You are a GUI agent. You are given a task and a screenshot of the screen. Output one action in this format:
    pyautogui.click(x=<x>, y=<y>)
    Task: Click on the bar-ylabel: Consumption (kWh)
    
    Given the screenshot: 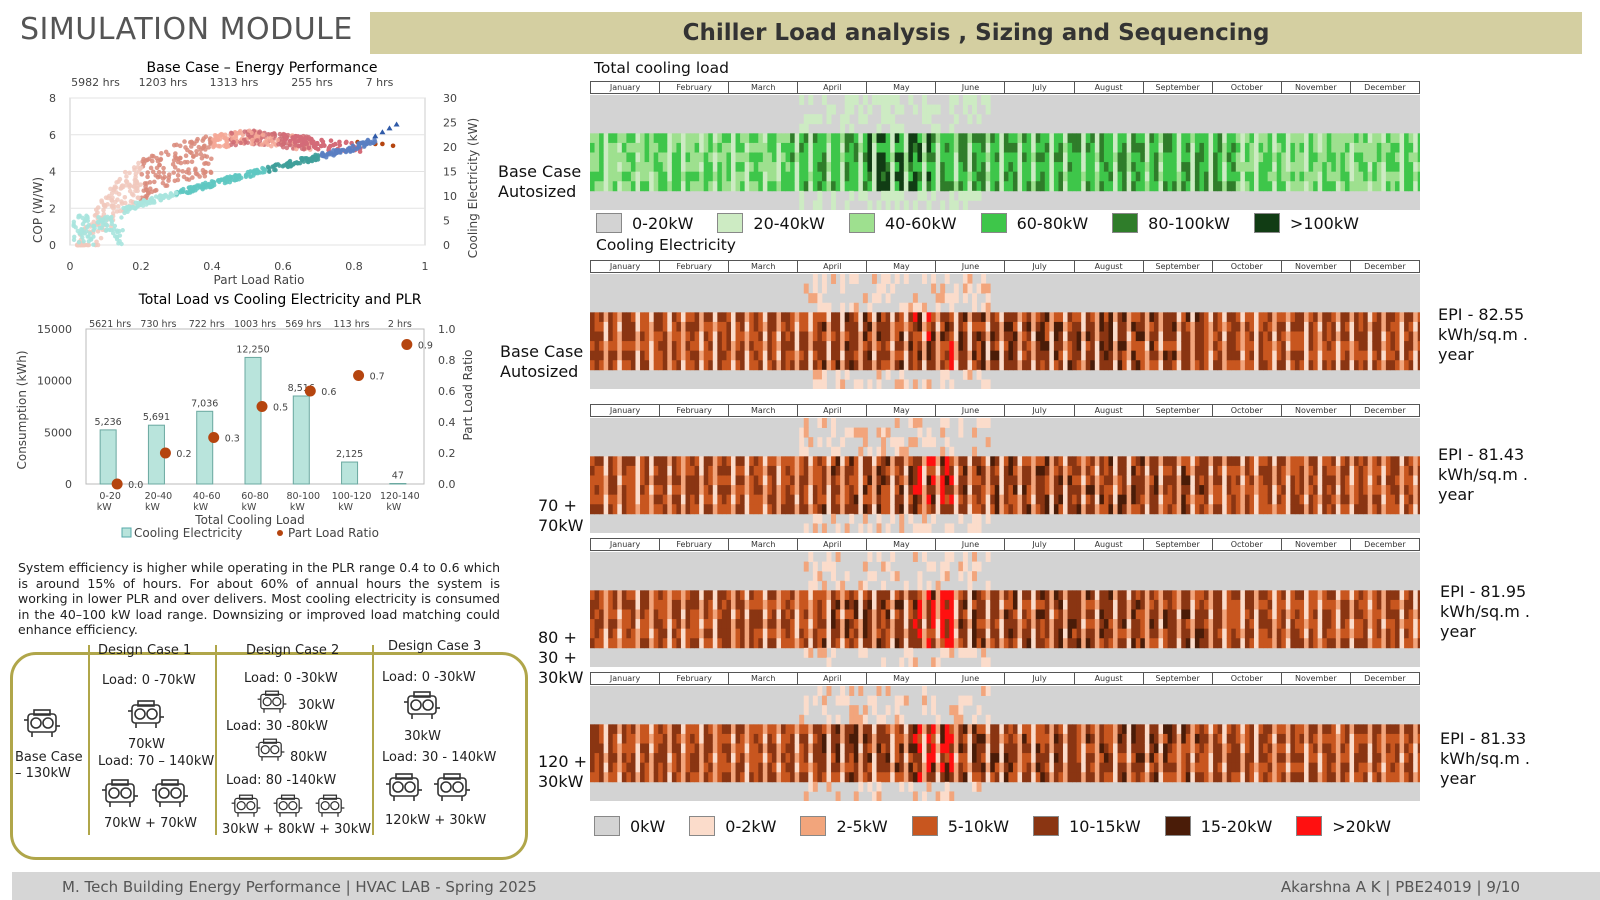 What is the action you would take?
    pyautogui.click(x=22, y=409)
    